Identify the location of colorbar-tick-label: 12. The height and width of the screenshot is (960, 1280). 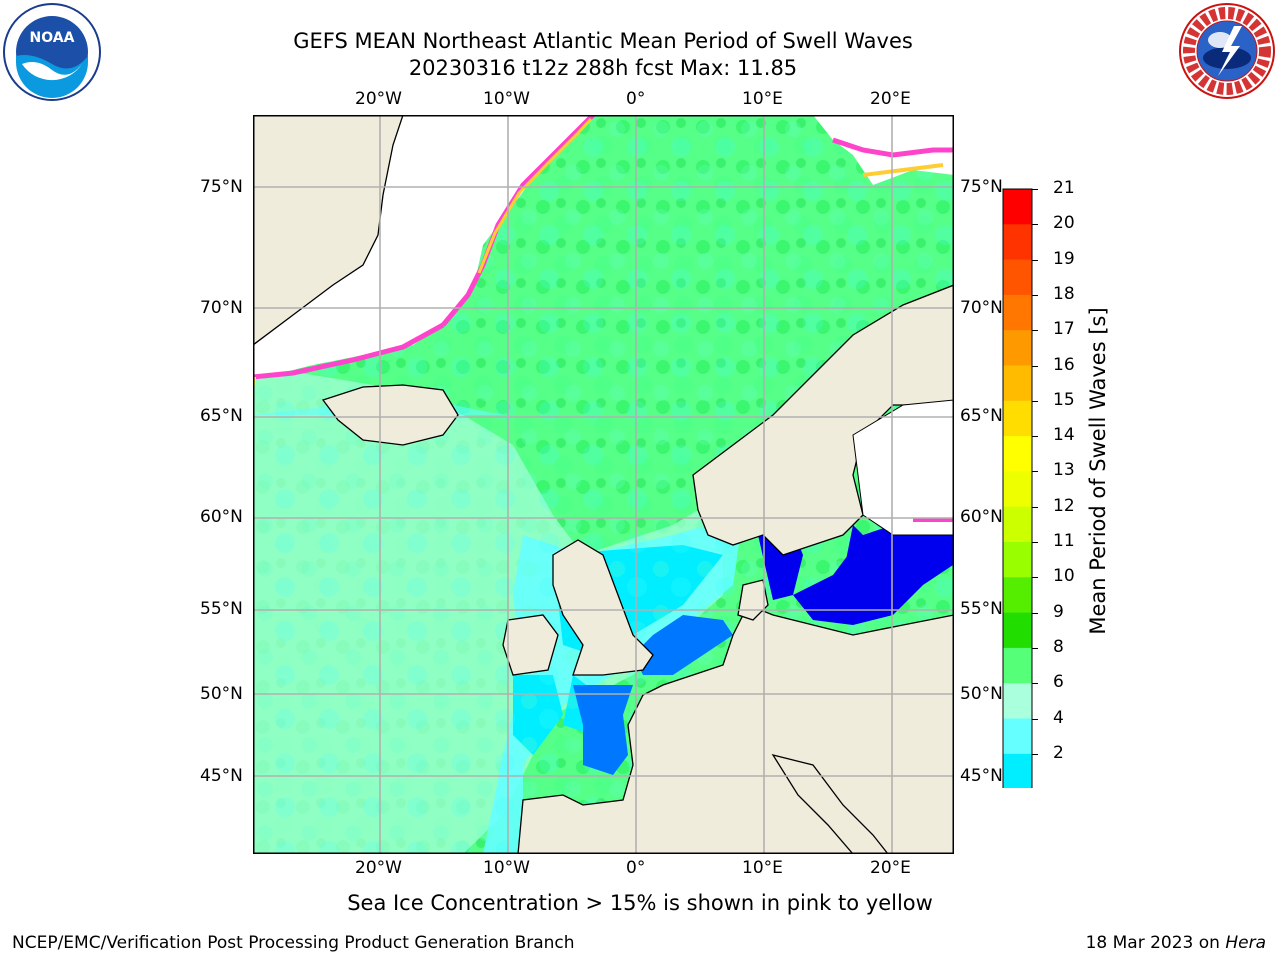
(1064, 505).